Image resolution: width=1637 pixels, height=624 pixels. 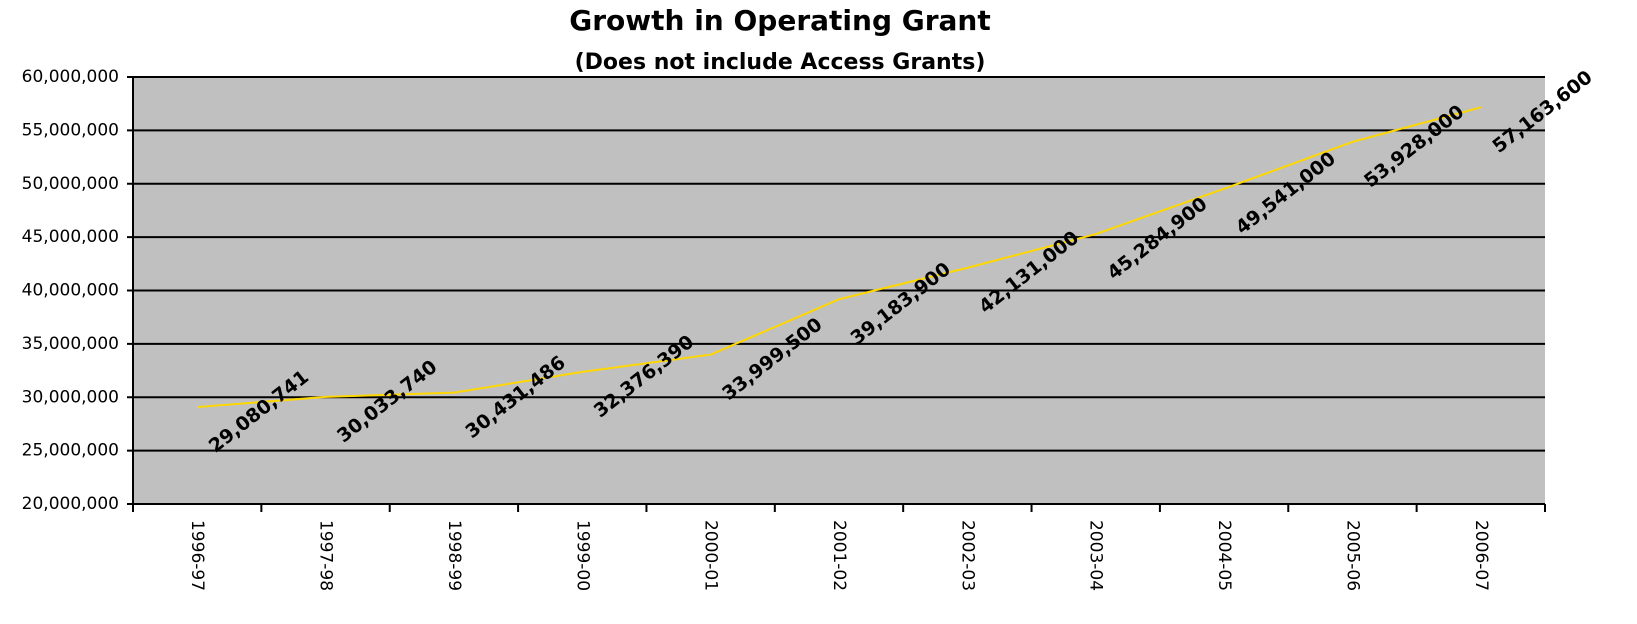 What do you see at coordinates (70, 77) in the screenshot?
I see `y-tick-label: 60,000,000` at bounding box center [70, 77].